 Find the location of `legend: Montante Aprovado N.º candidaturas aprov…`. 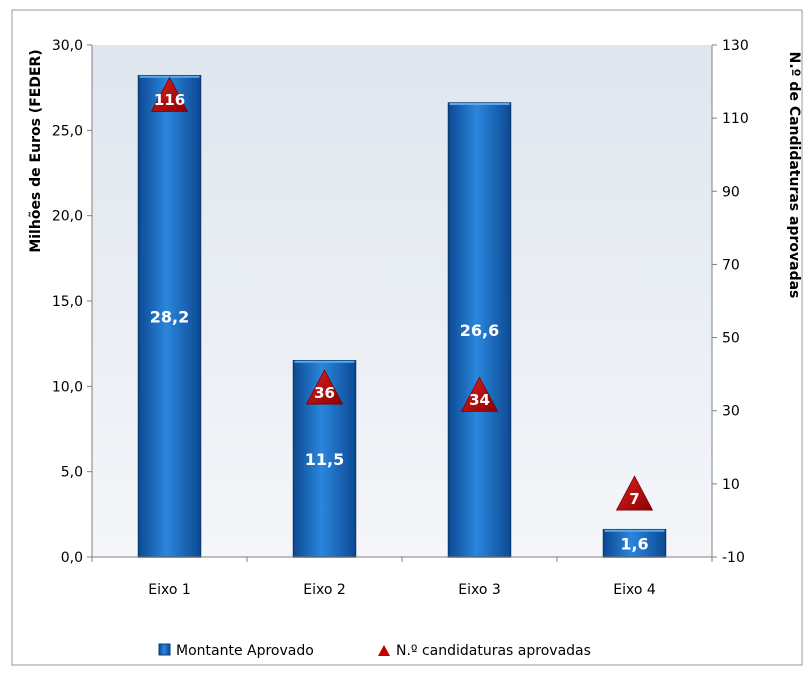

legend: Montante Aprovado N.º candidaturas aprov… is located at coordinates (374, 651).